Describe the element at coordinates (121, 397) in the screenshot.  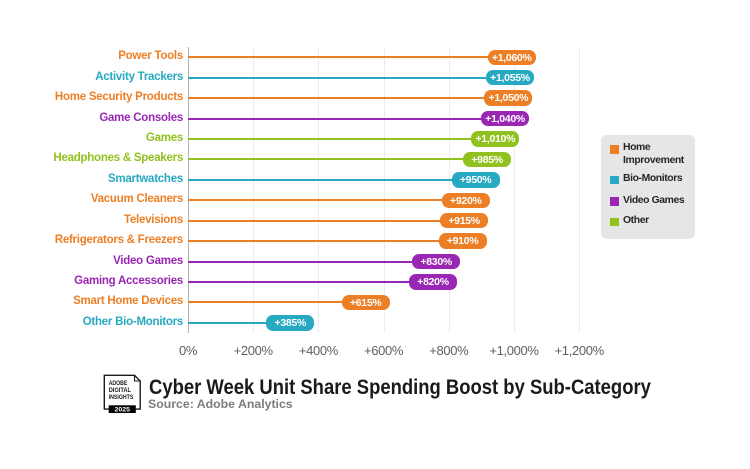
I see `svg-text: INSIGHTS` at that location.